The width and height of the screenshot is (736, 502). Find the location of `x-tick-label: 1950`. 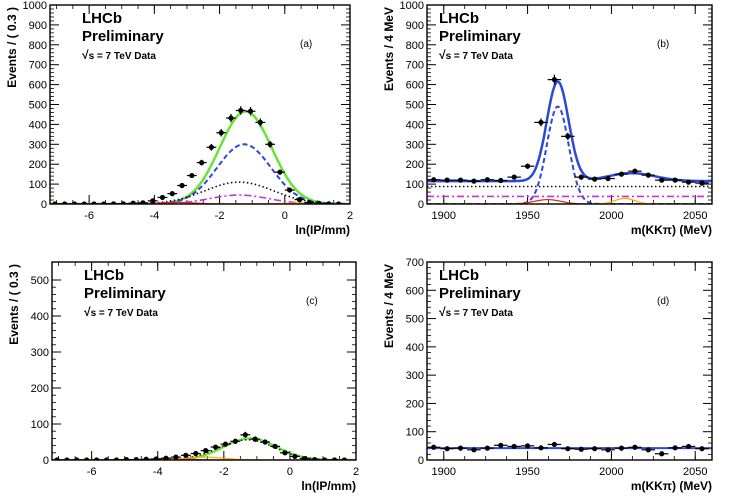

x-tick-label: 1950 is located at coordinates (527, 472).